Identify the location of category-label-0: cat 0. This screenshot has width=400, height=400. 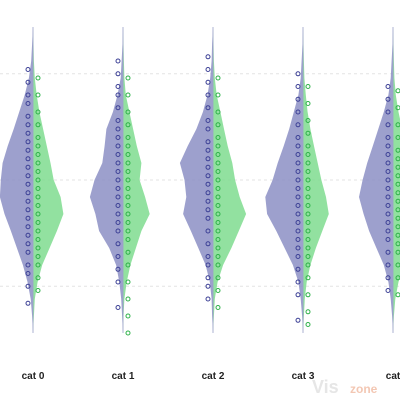
(33, 376).